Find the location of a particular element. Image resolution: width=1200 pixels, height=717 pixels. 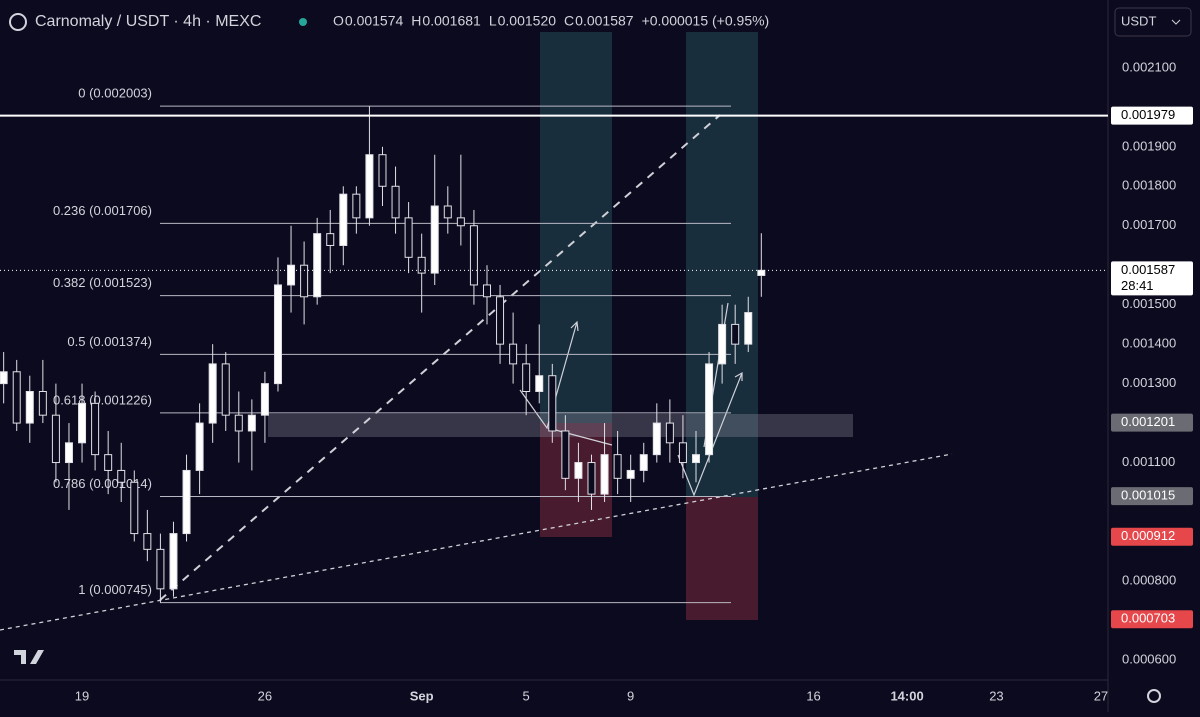

ohlc-label: C is located at coordinates (569, 21).